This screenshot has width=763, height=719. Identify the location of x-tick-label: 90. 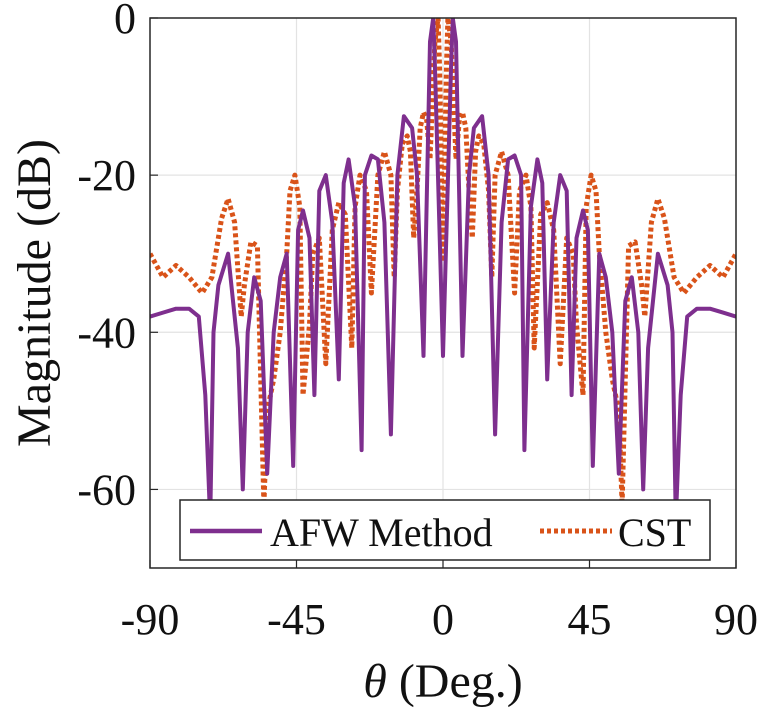
(736, 619).